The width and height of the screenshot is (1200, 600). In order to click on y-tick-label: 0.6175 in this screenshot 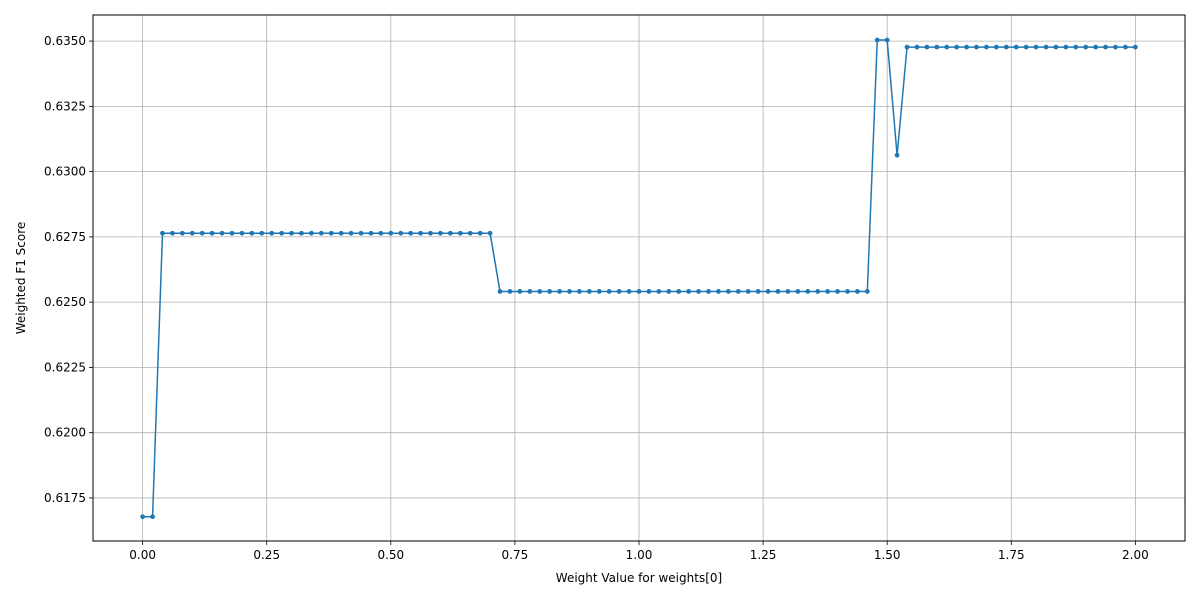, I will do `click(65, 498)`.